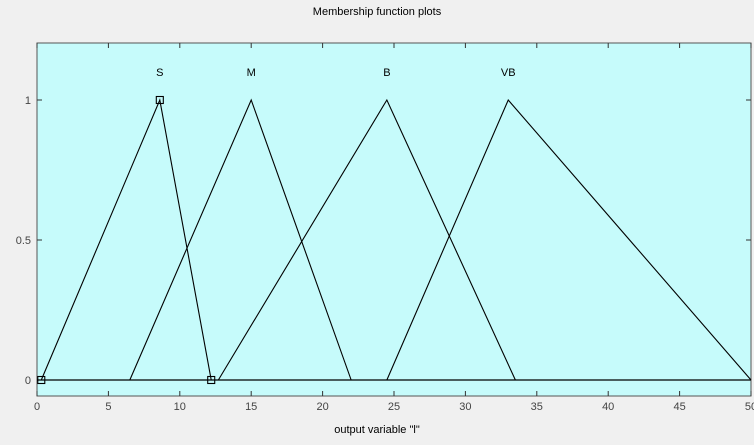 The width and height of the screenshot is (754, 445). Describe the element at coordinates (28, 101) in the screenshot. I see `y-tick-label: 1` at that location.